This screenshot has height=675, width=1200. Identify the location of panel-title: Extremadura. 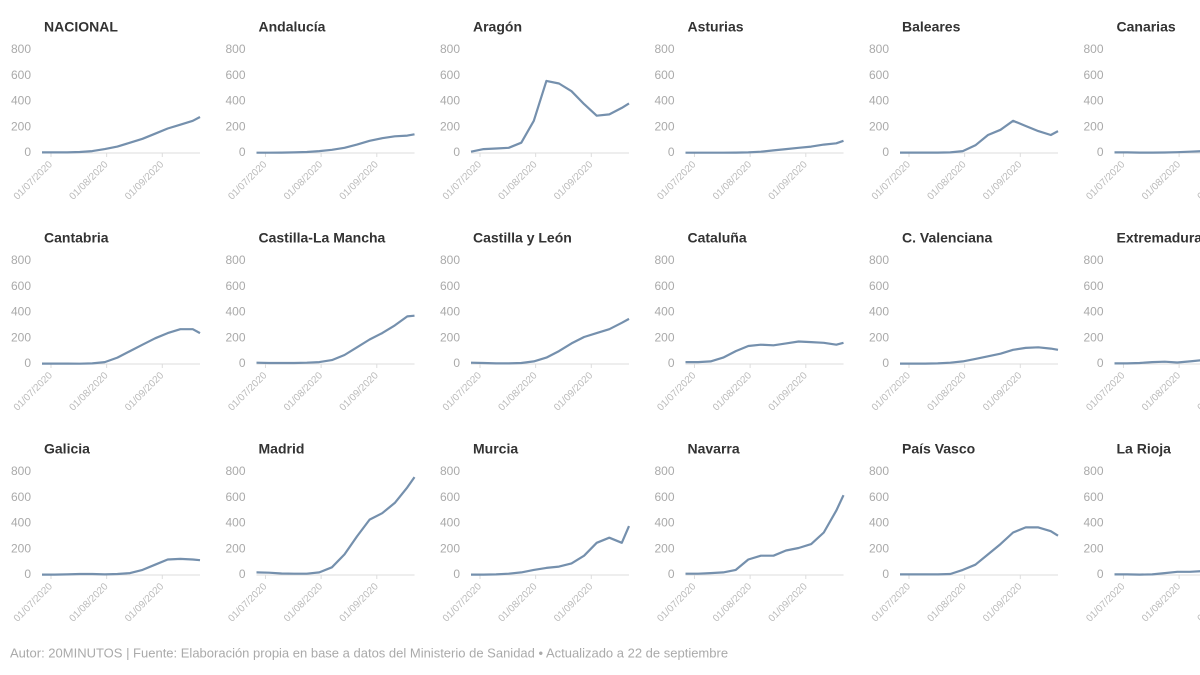
(1158, 238).